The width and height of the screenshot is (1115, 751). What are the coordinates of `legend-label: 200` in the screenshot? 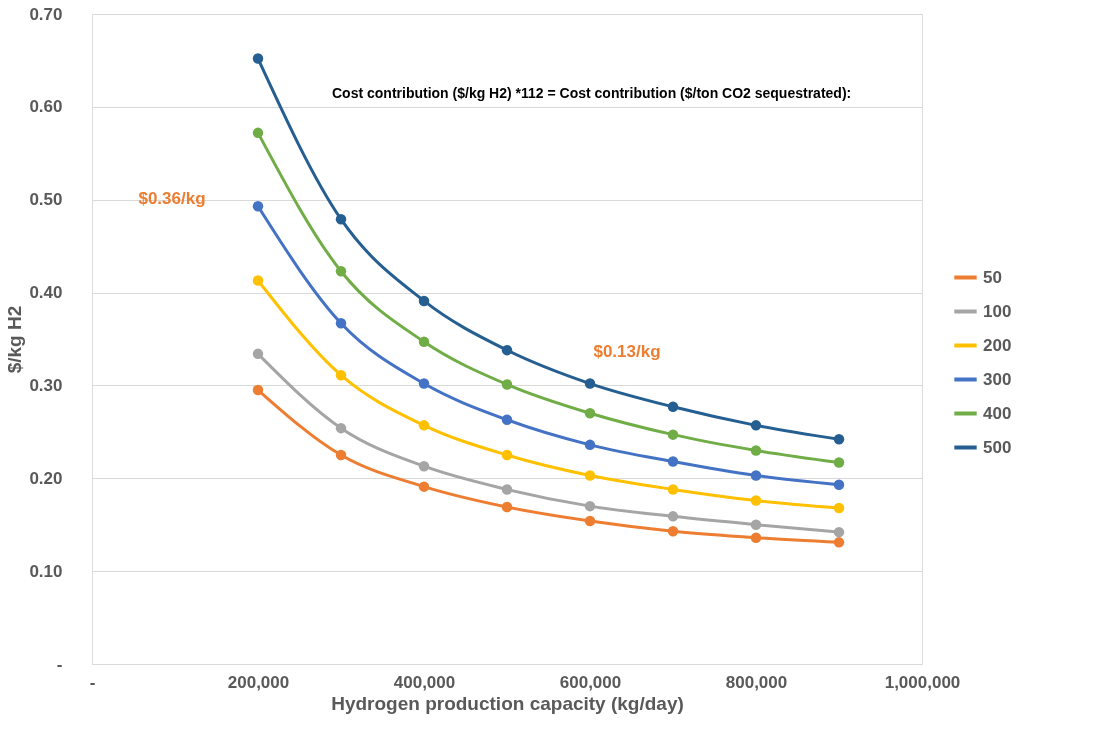 It's located at (997, 345).